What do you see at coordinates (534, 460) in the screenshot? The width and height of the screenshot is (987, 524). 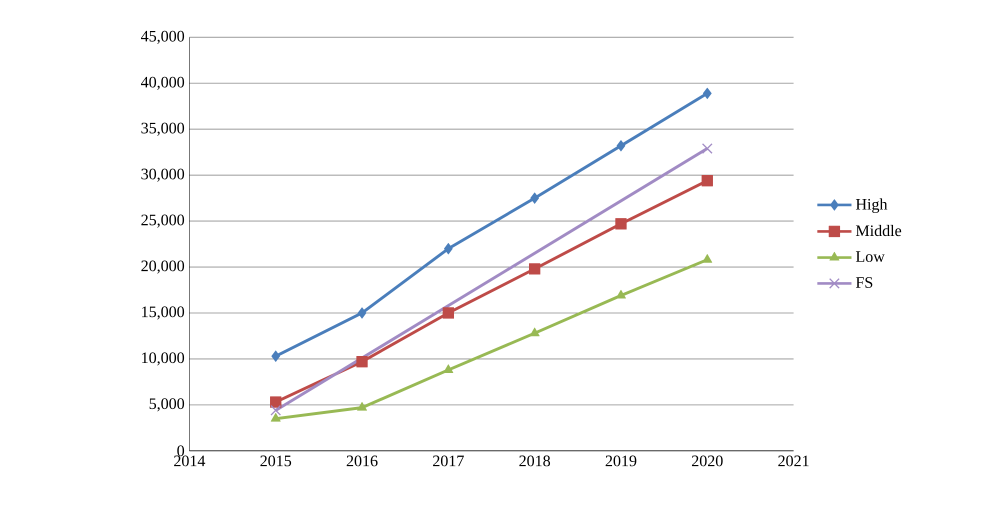 I see `x-tick-label: 2018` at bounding box center [534, 460].